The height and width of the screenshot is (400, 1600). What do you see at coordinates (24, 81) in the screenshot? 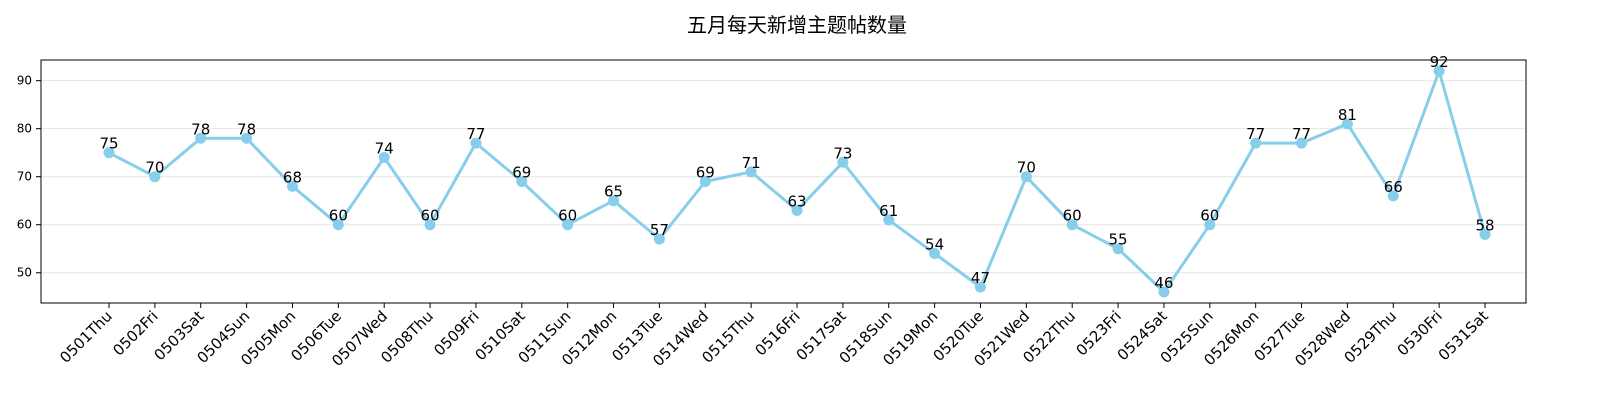
I see `y-tick-label: 90` at bounding box center [24, 81].